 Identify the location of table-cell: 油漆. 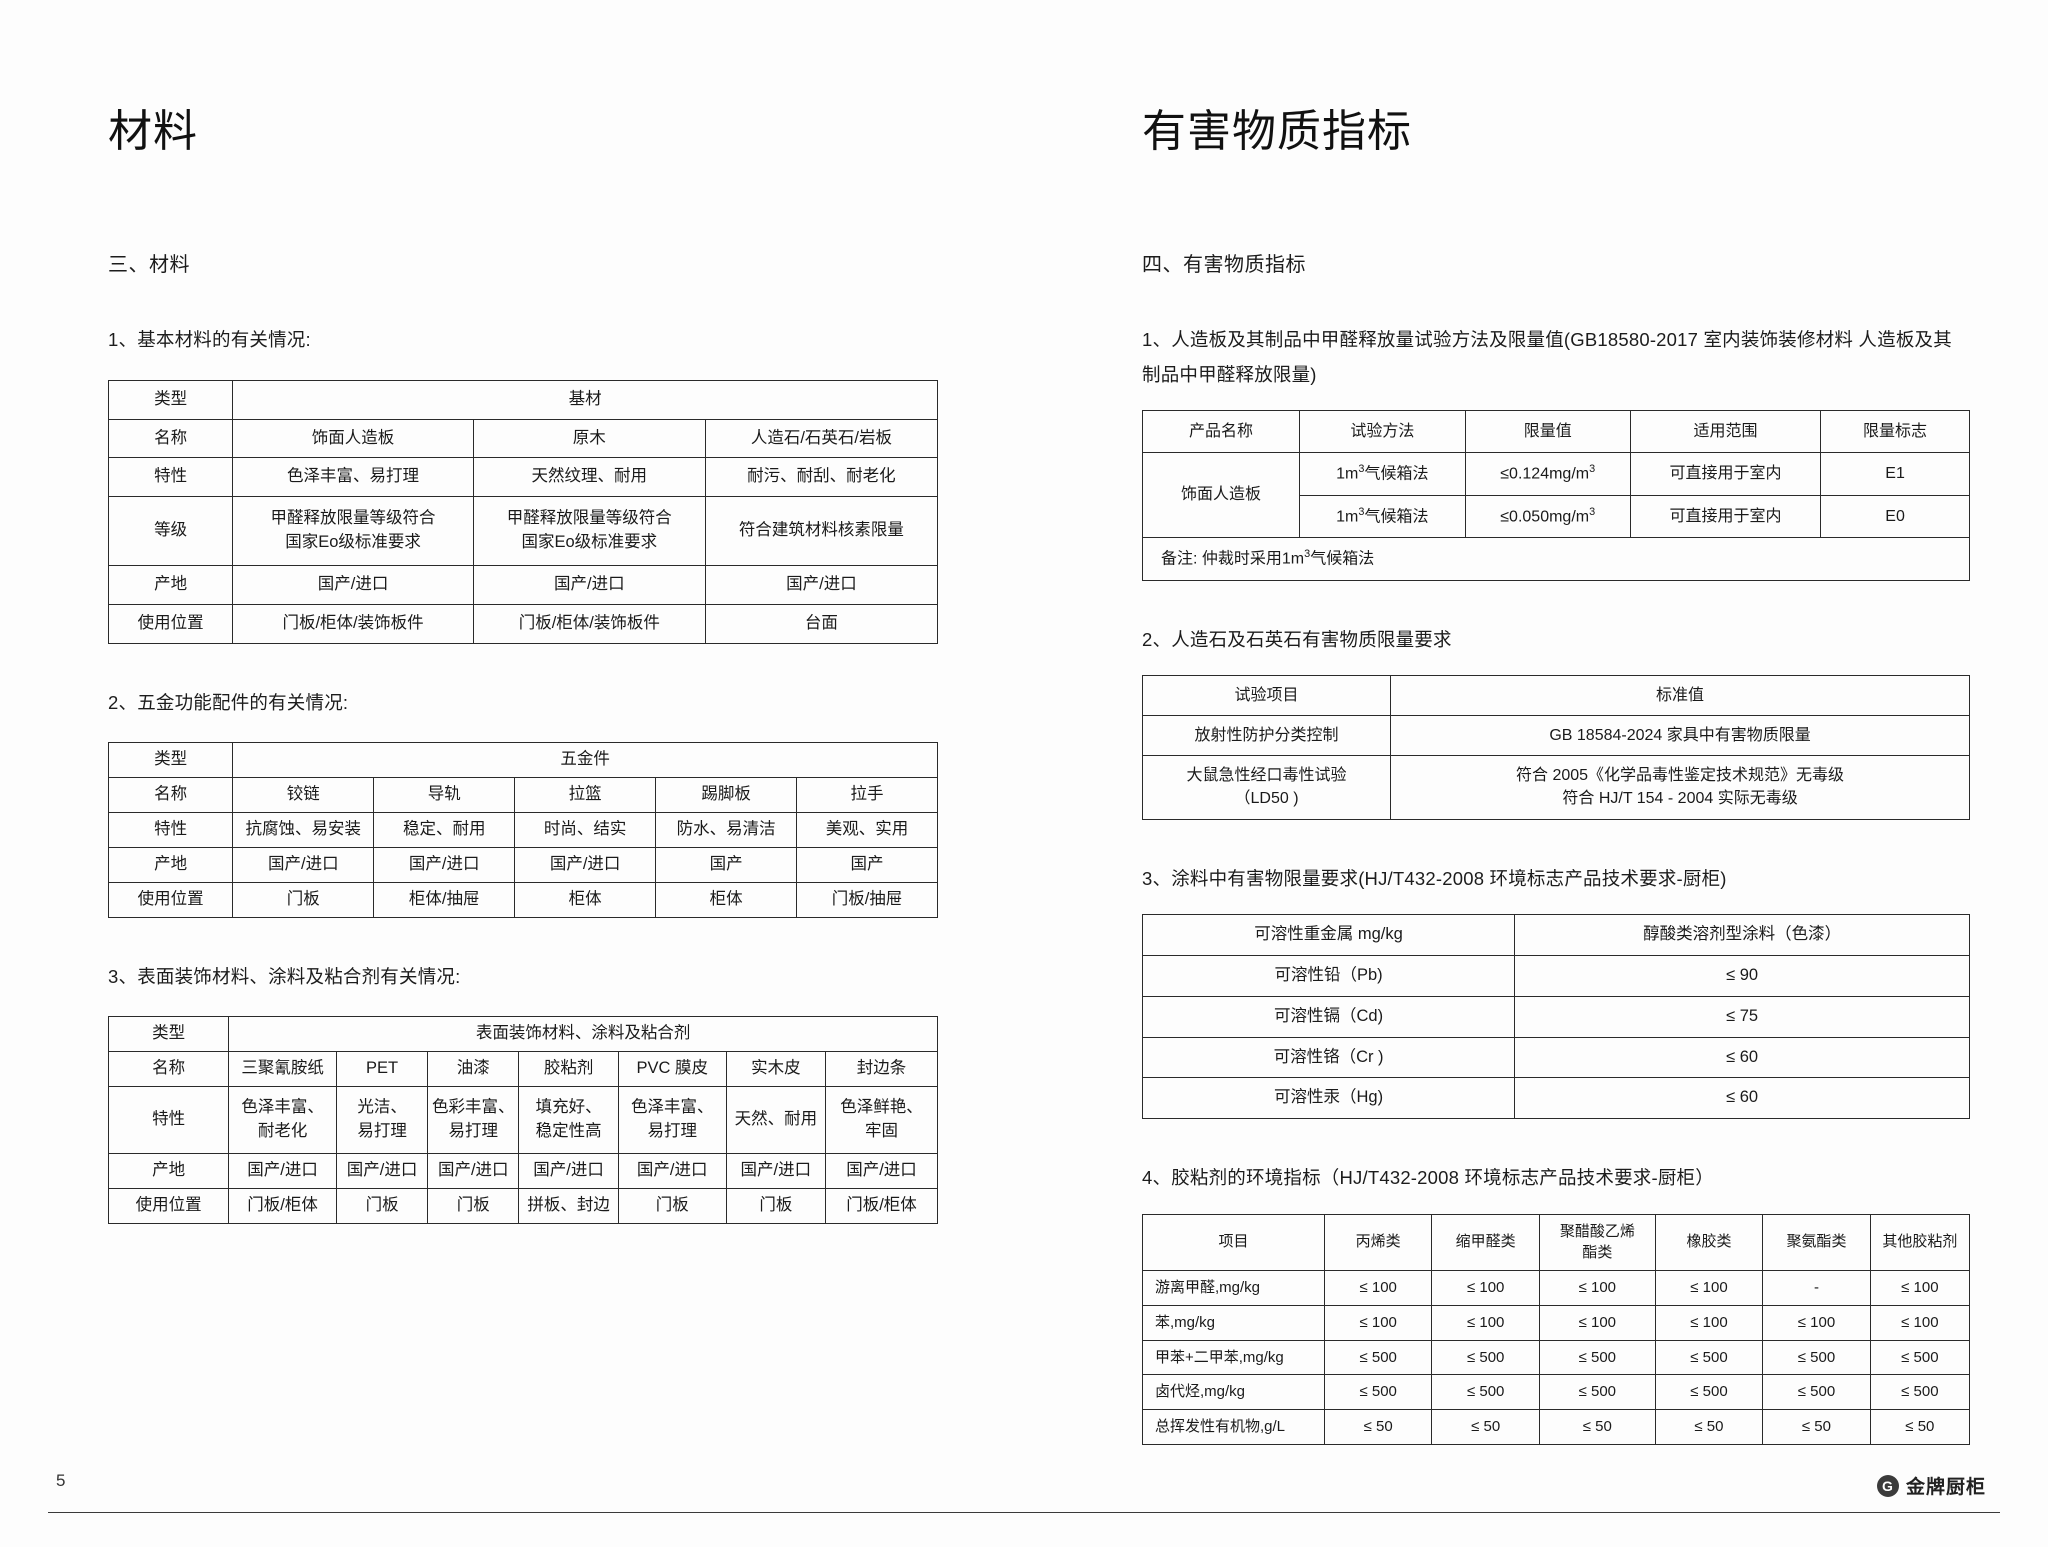
(473, 1069).